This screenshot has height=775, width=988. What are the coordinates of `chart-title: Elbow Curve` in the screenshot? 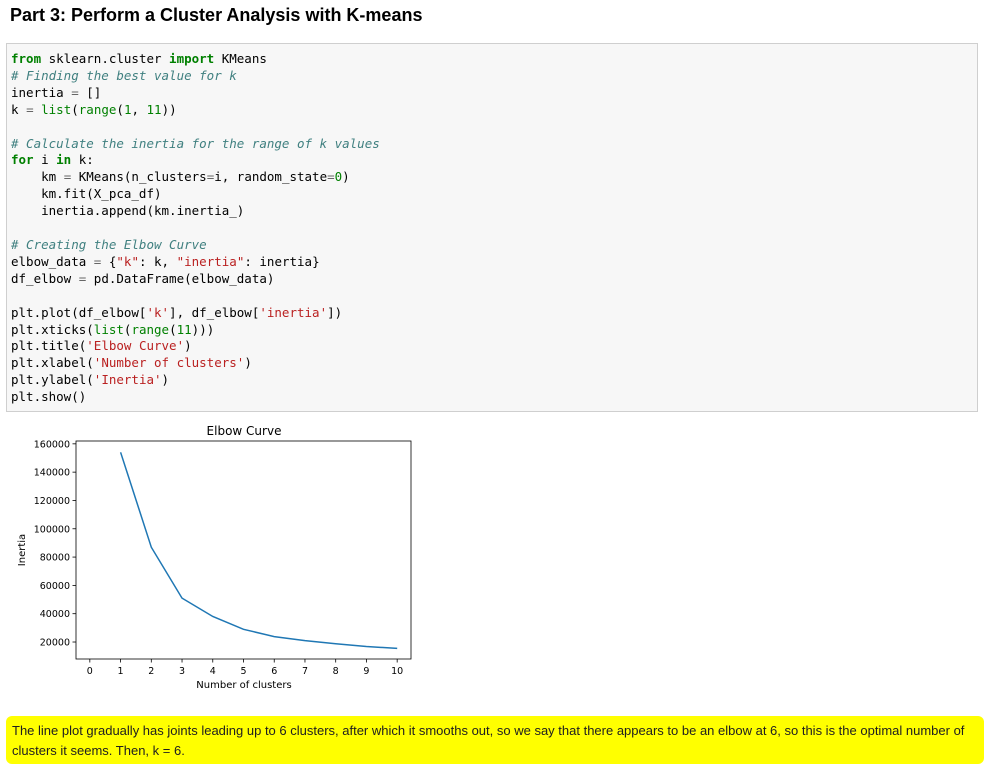 It's located at (244, 431).